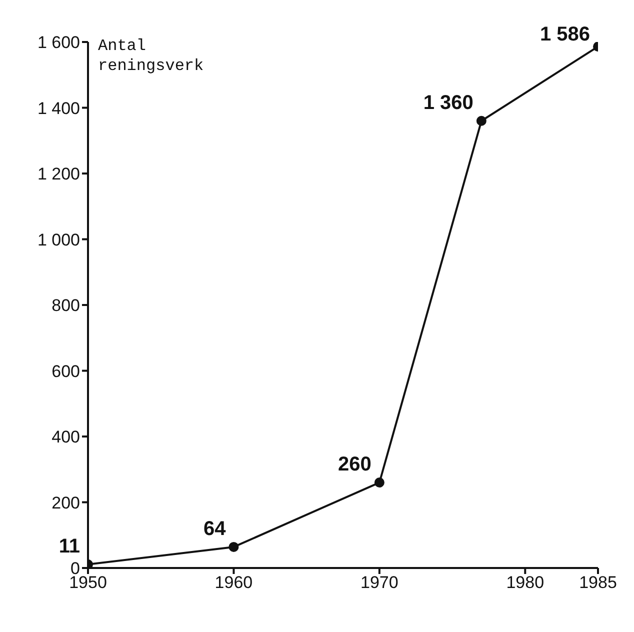 The image size is (634, 632). Describe the element at coordinates (448, 103) in the screenshot. I see `data-label: 1 360` at that location.